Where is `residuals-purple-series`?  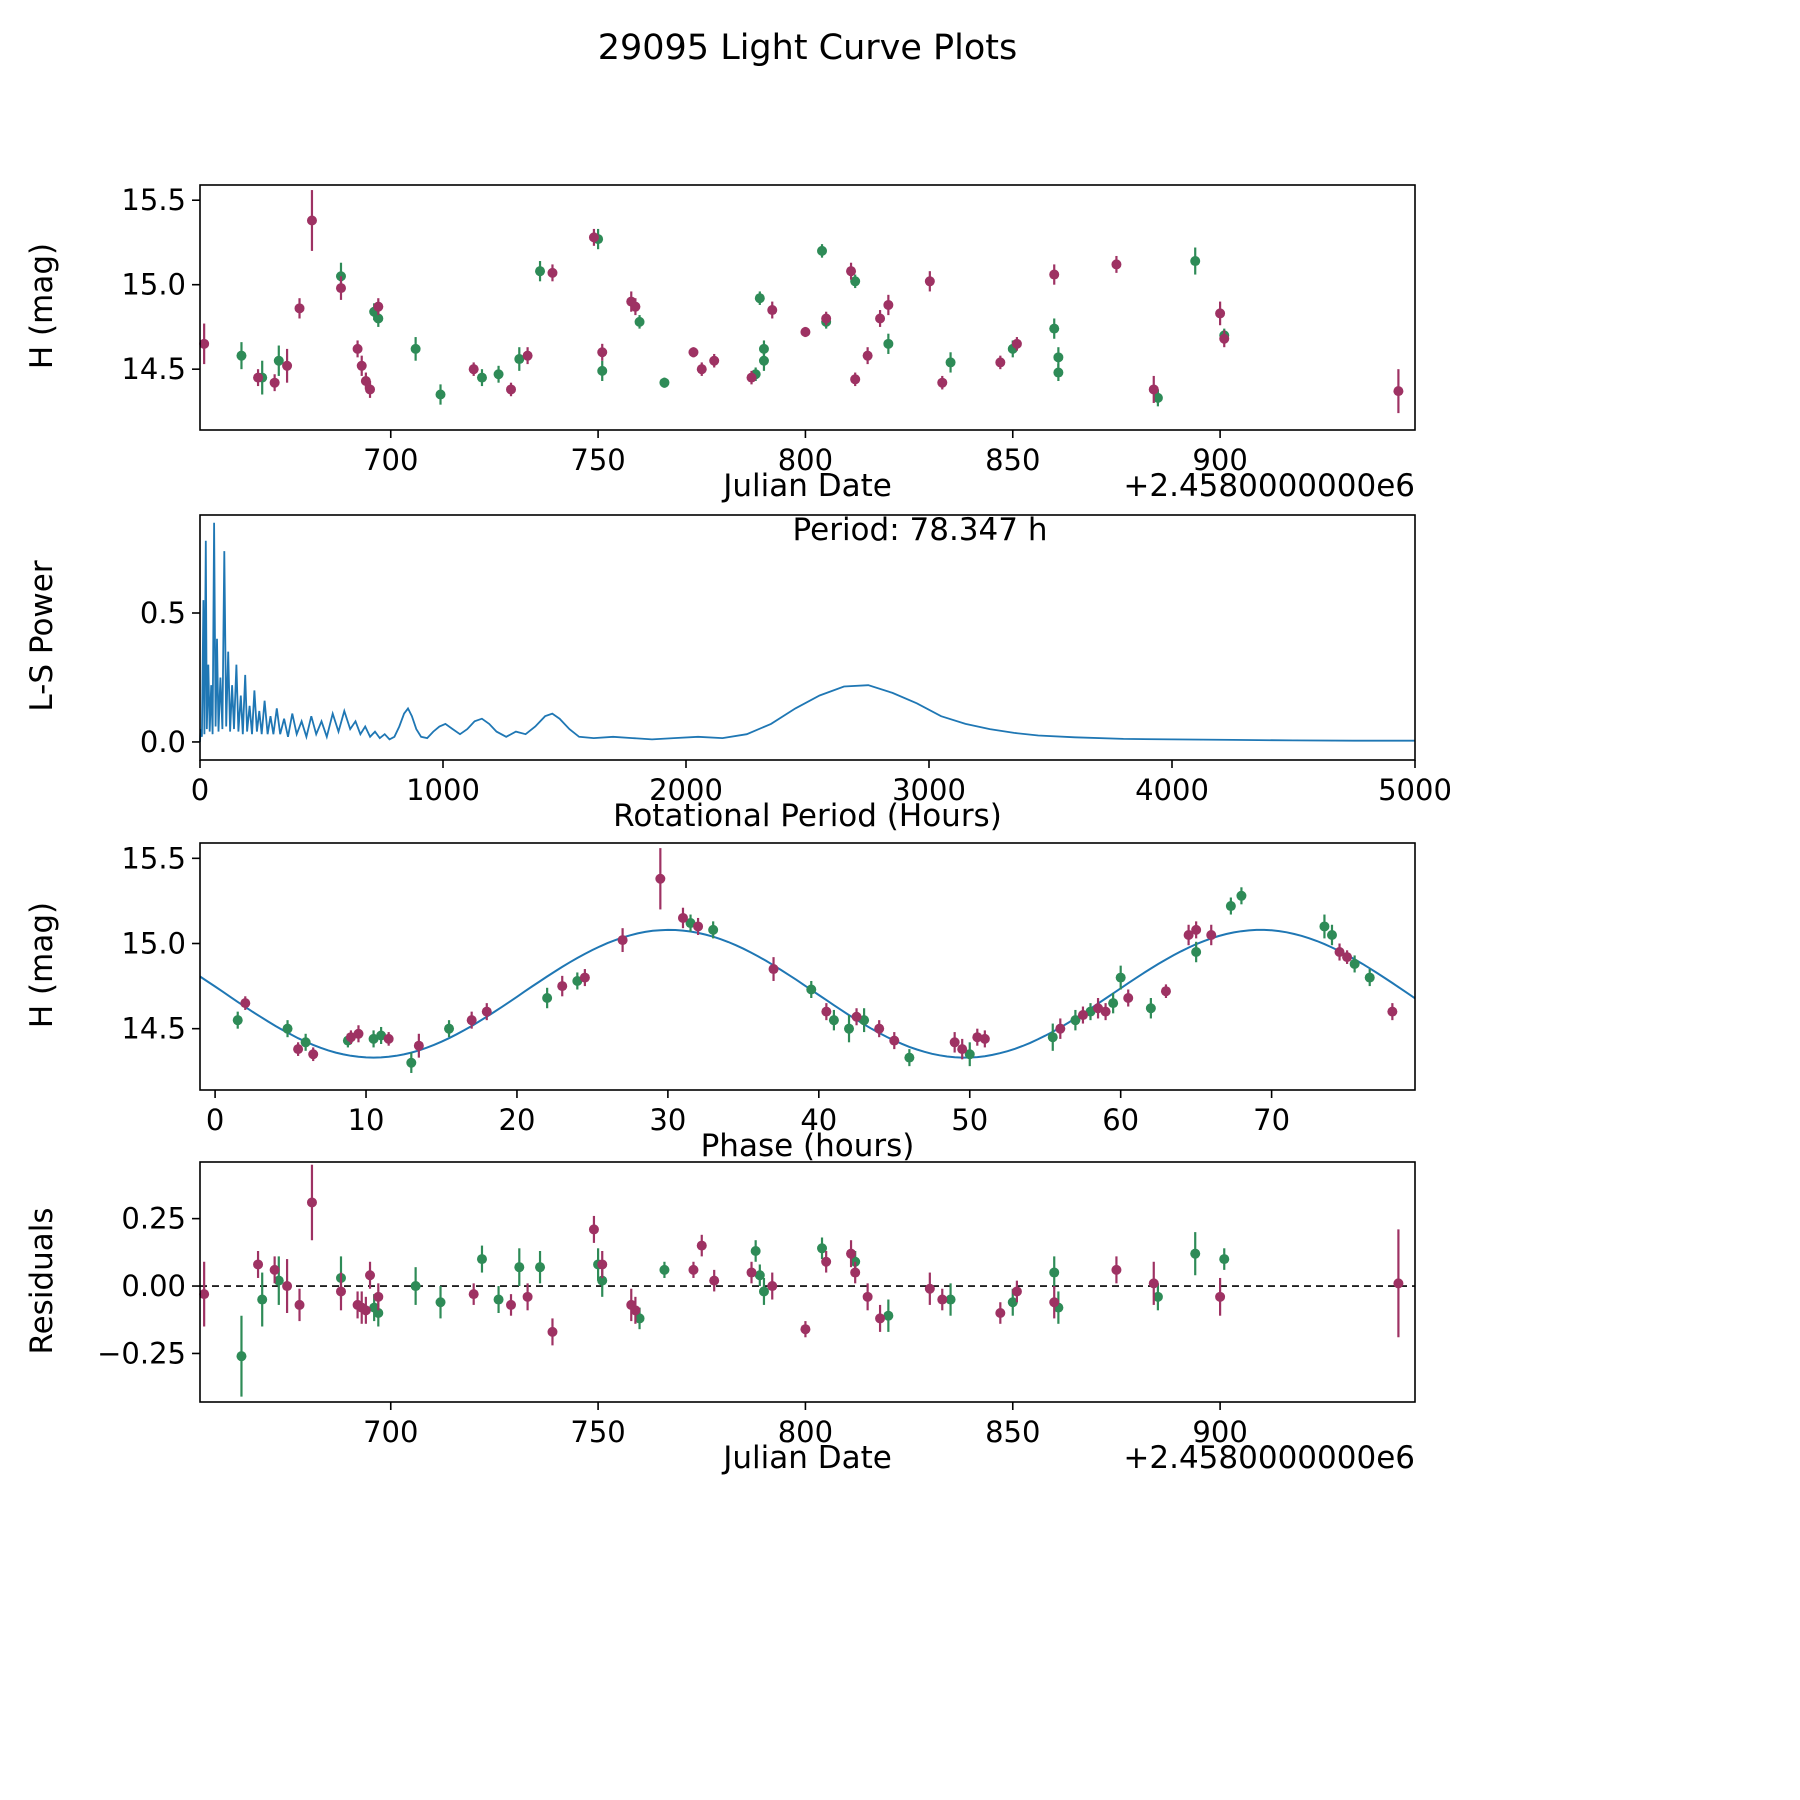 residuals-purple-series is located at coordinates (801, 1255).